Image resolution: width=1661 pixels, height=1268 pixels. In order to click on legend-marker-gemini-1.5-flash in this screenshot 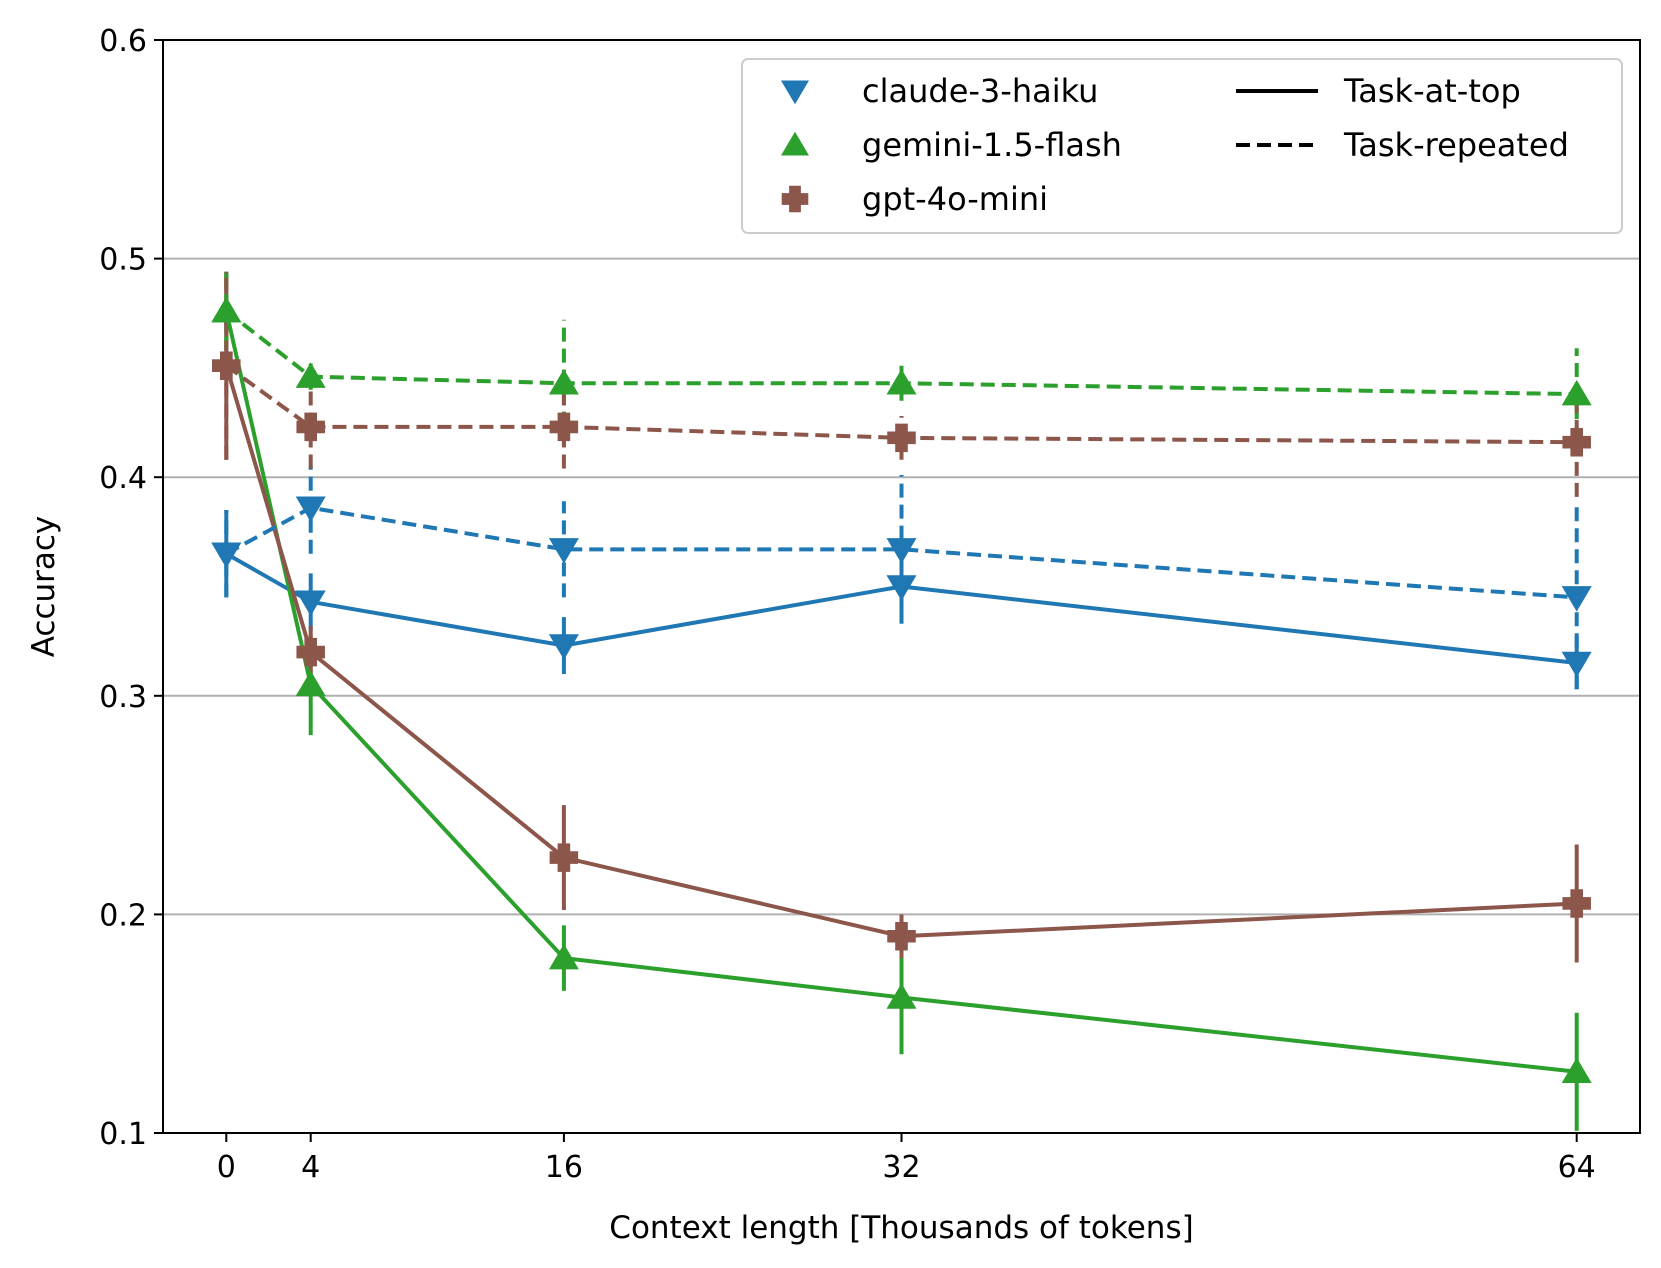, I will do `click(795, 143)`.